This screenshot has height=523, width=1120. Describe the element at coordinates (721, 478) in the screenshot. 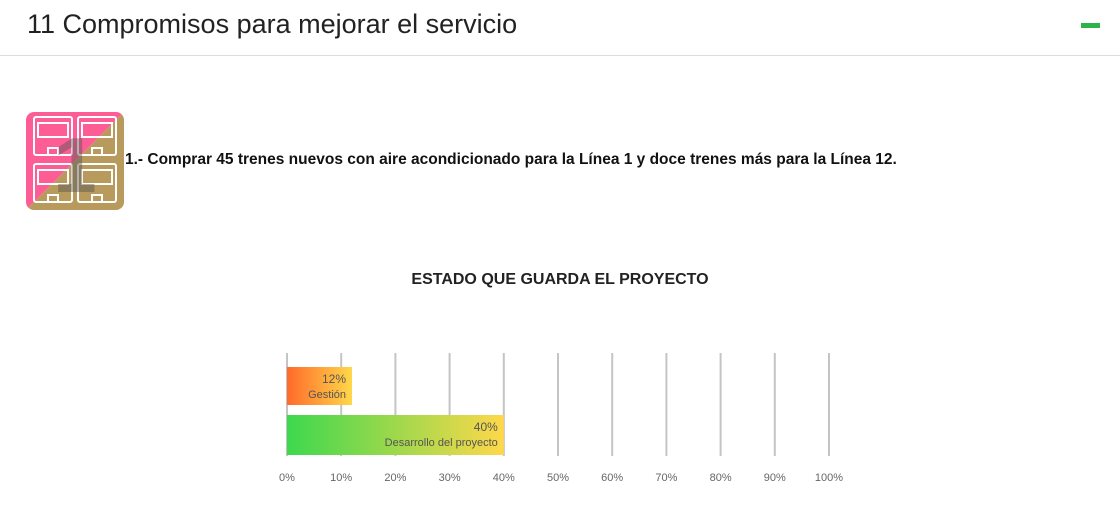

I see `x-tick-label: 80%` at that location.